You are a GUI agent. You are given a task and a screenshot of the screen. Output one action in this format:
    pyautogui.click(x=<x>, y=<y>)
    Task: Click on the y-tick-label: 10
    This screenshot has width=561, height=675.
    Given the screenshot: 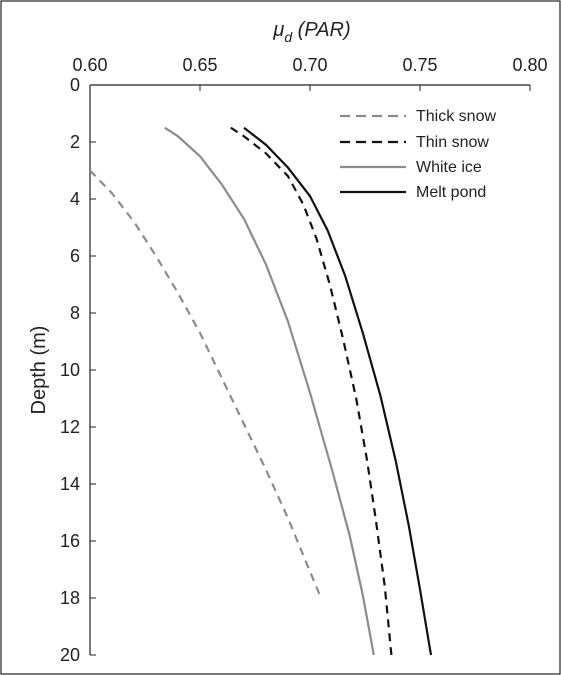 What is the action you would take?
    pyautogui.click(x=70, y=370)
    